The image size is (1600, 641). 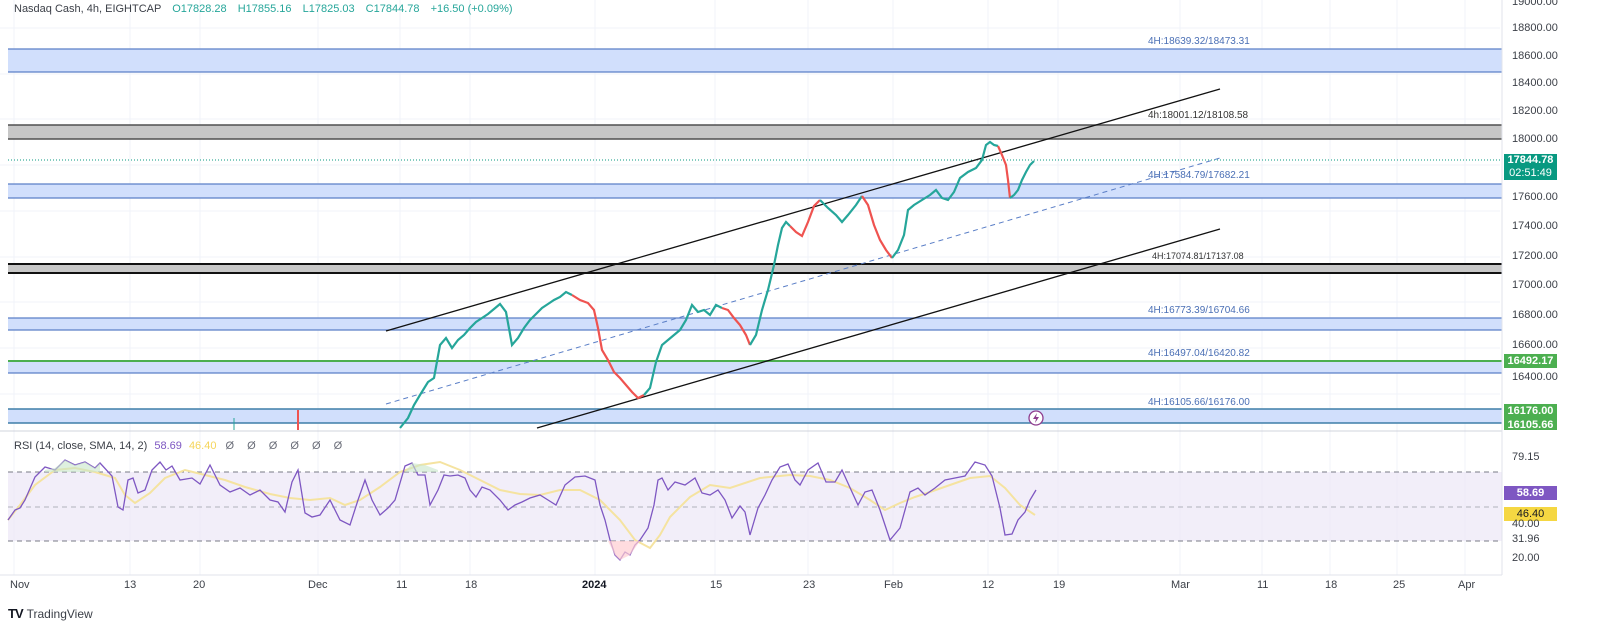 What do you see at coordinates (1530, 173) in the screenshot?
I see `bar-countdown: 02:51:49` at bounding box center [1530, 173].